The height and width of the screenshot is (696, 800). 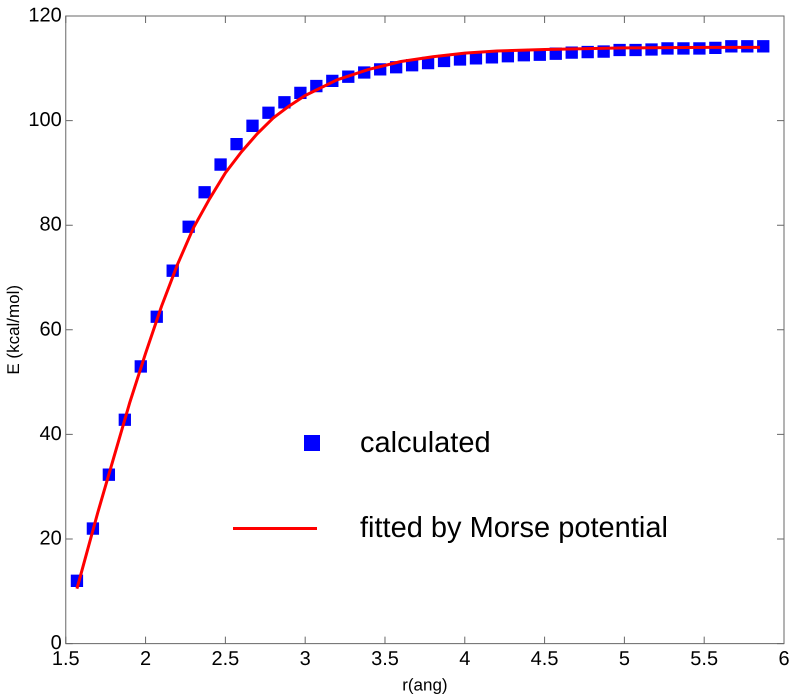 What do you see at coordinates (51, 539) in the screenshot?
I see `y-tick-label: 20` at bounding box center [51, 539].